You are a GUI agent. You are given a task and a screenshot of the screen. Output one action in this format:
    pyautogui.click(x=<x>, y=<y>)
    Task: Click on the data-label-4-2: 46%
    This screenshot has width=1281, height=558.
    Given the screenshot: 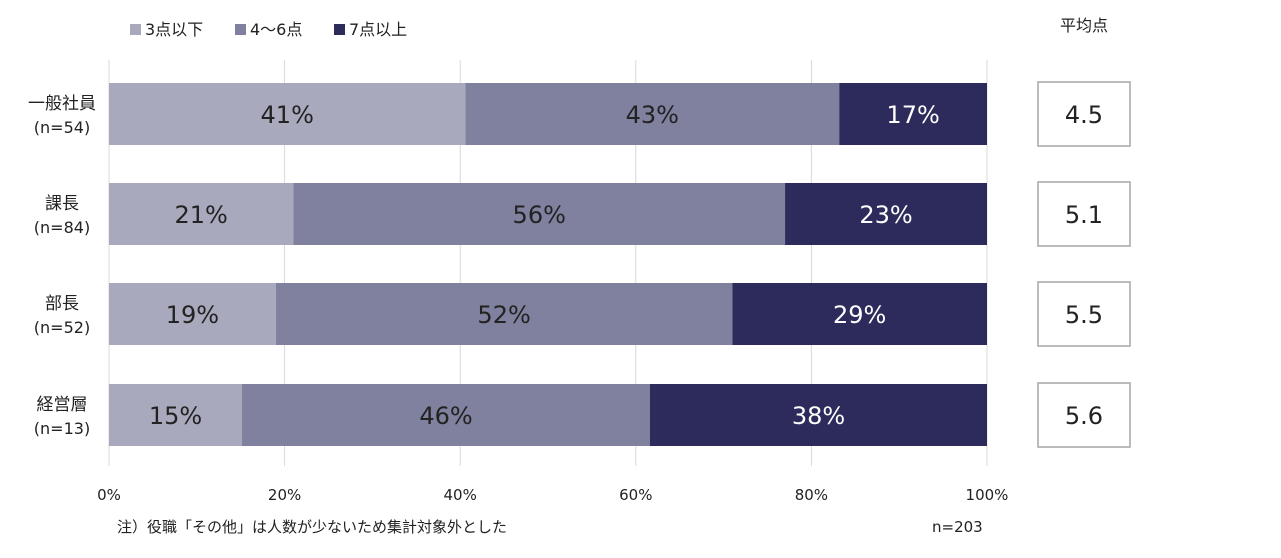 What is the action you would take?
    pyautogui.click(x=445, y=416)
    